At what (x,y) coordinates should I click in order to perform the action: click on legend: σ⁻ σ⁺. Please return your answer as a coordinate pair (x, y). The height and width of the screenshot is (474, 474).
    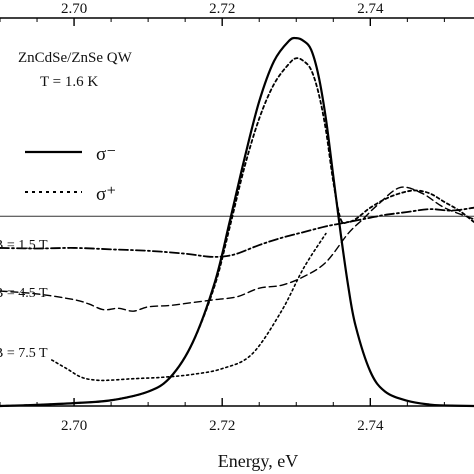
    Looking at the image, I should click on (70, 174).